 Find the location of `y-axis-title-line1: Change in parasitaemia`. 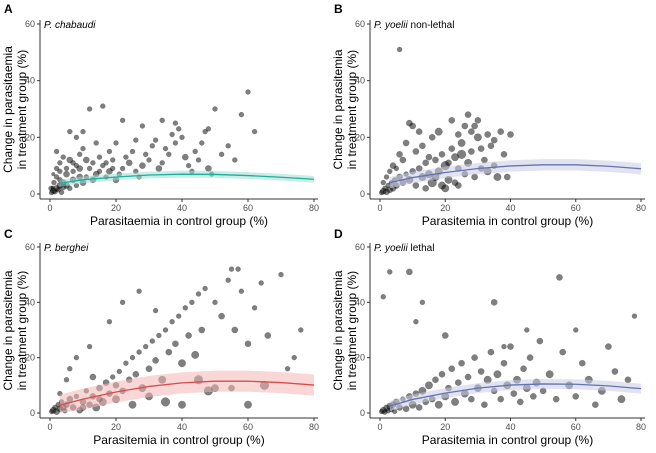

y-axis-title-line1: Change in parasitaemia is located at coordinates (8, 109).